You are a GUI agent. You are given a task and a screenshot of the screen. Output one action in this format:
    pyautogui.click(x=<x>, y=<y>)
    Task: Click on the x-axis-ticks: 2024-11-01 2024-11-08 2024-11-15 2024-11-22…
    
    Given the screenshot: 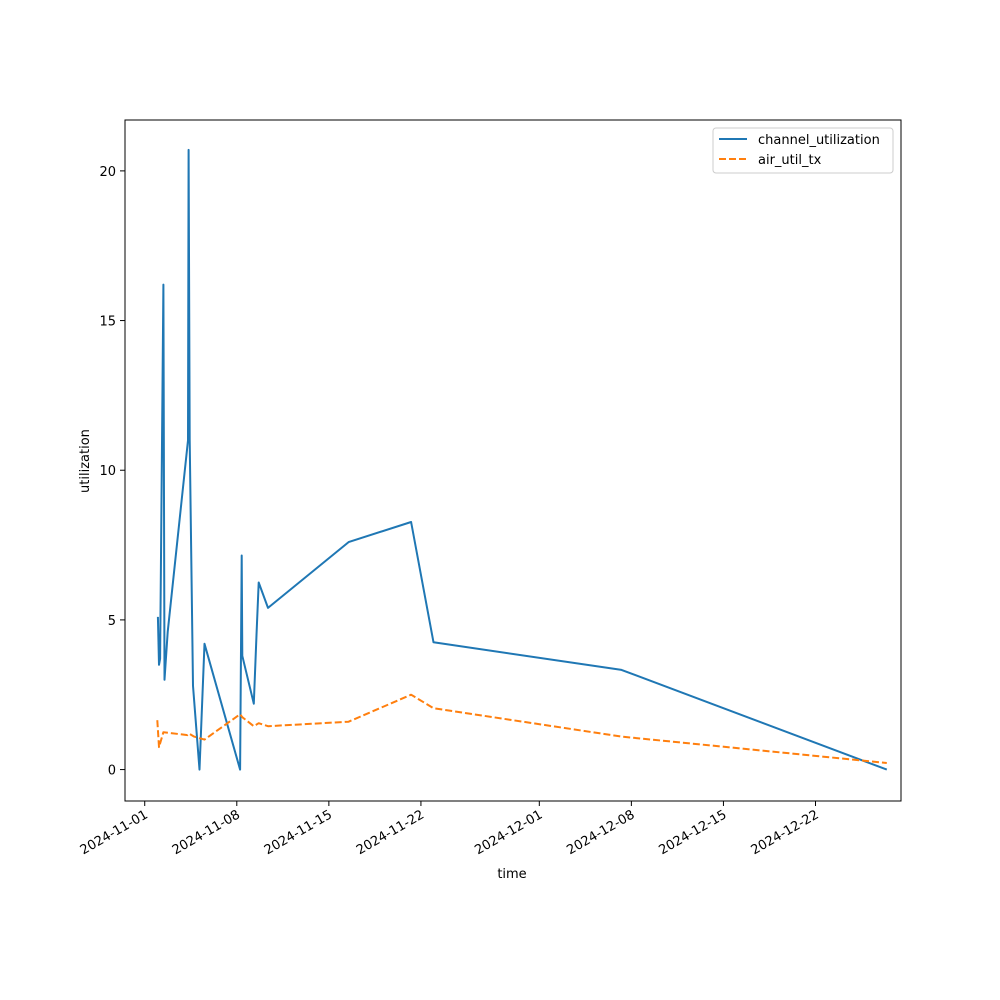 What is the action you would take?
    pyautogui.click(x=450, y=829)
    